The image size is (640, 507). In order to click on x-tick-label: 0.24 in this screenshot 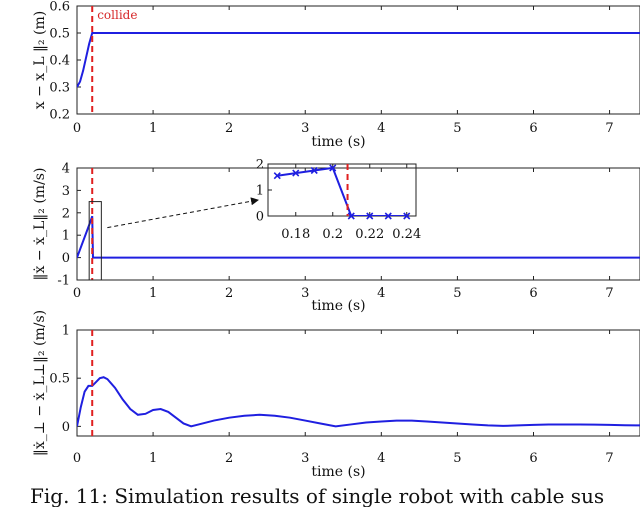, I will do `click(406, 234)`.